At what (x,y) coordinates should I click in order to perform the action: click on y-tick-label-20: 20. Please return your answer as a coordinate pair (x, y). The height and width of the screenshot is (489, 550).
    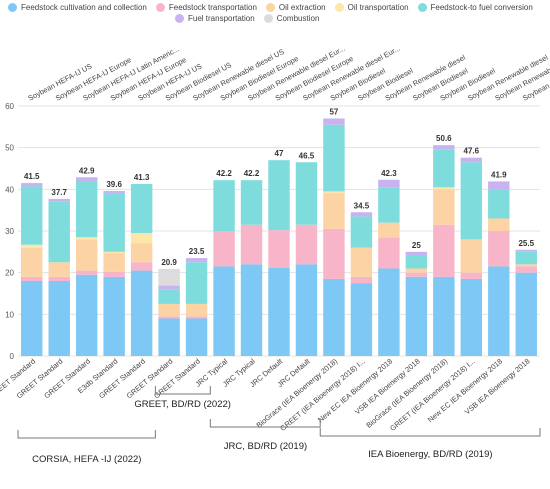
    Looking at the image, I should click on (9, 273).